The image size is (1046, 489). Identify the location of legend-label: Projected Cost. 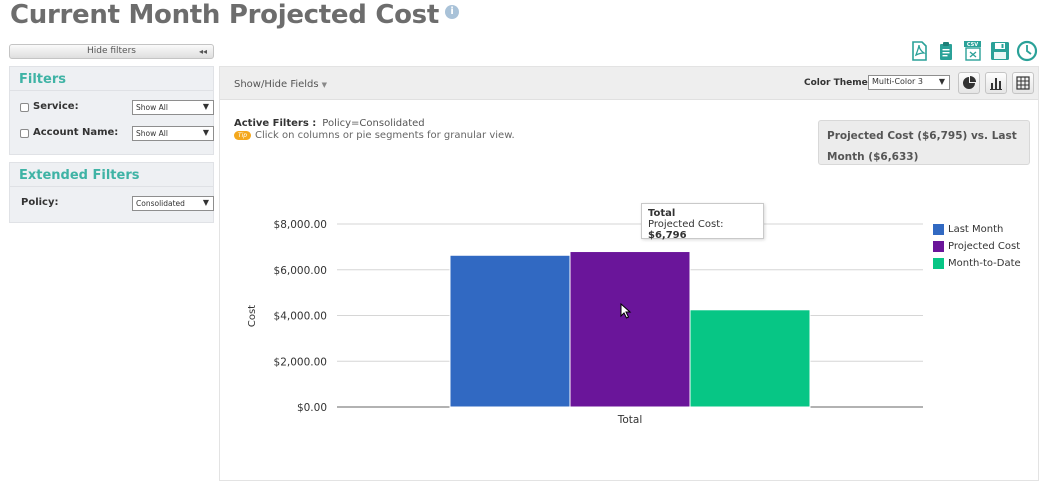
(984, 246).